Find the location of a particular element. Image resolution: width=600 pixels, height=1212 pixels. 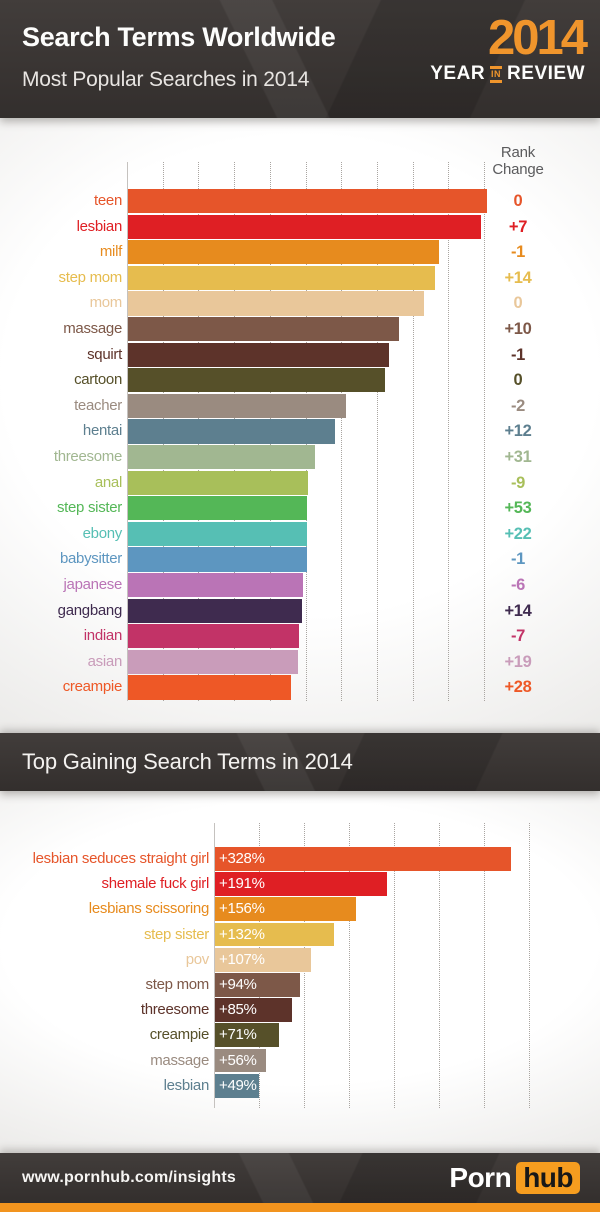

chart-row: massage +10 is located at coordinates (300, 329).